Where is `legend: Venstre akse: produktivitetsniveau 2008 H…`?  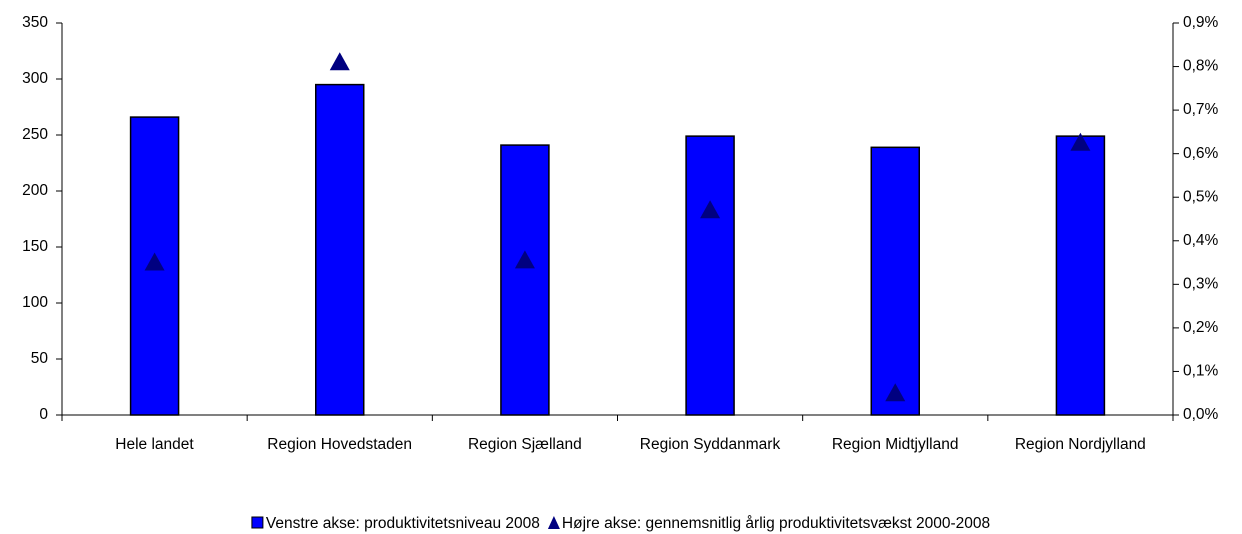 legend: Venstre akse: produktivitetsniveau 2008 H… is located at coordinates (620, 523).